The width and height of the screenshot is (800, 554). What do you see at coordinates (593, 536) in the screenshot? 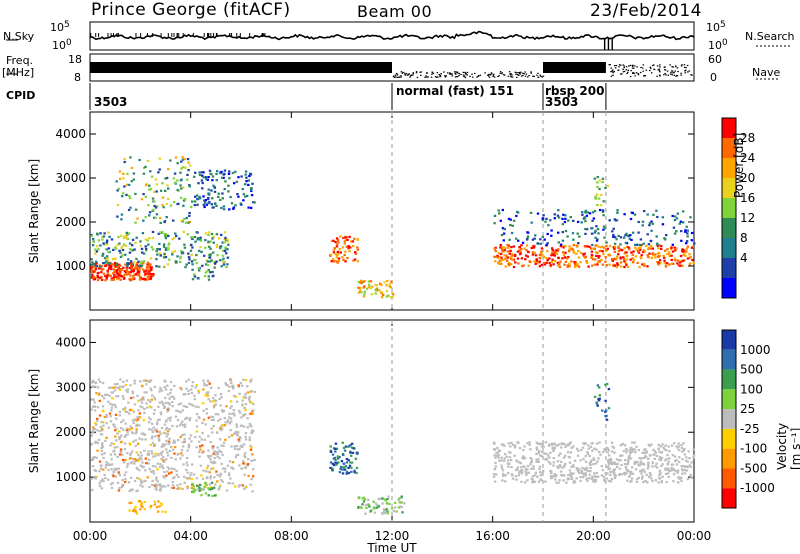
I see `x-tick-label: 20:00` at bounding box center [593, 536].